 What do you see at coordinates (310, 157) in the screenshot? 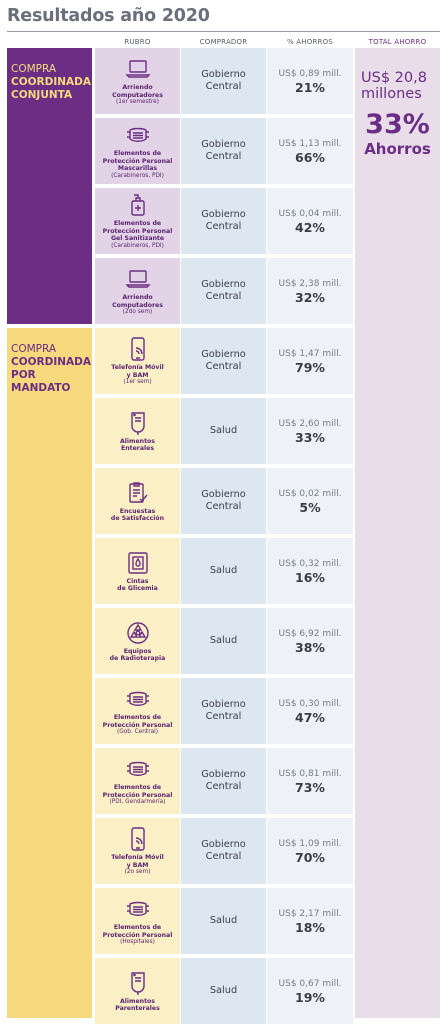
I see `savings-percentage: 66%` at bounding box center [310, 157].